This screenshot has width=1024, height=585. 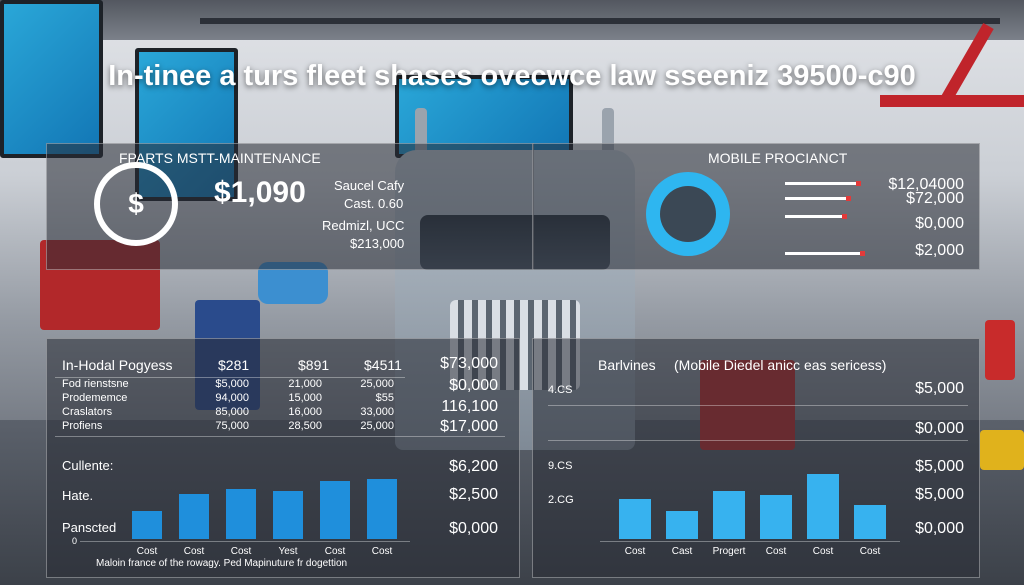 What do you see at coordinates (136, 204) in the screenshot?
I see `dollar-circle-icon: $` at bounding box center [136, 204].